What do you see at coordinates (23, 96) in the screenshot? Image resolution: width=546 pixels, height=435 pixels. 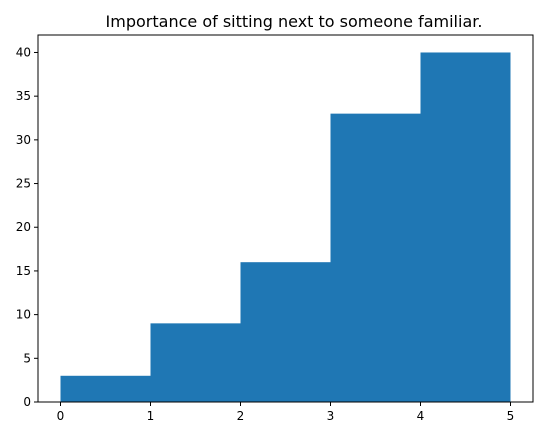 I see `y-tick-label-7: 35` at bounding box center [23, 96].